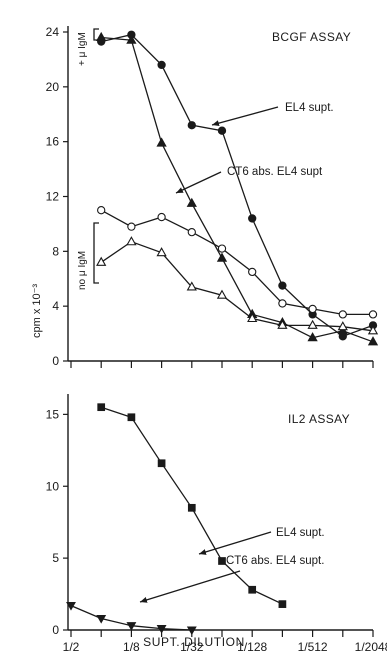  I want to click on bcgf-ct6-arrow, so click(198, 182).